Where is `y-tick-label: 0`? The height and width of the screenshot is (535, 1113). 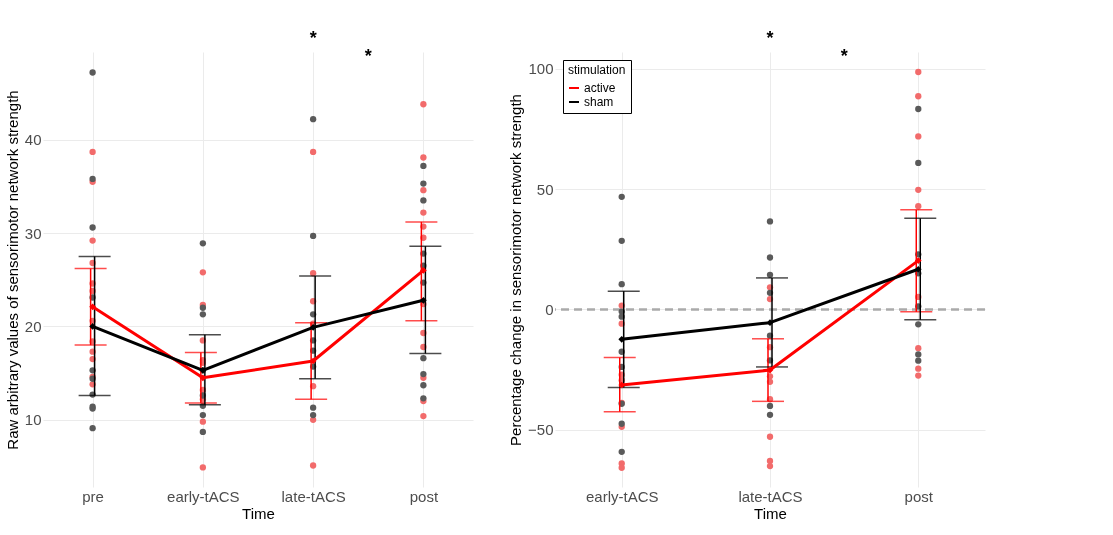 y-tick-label: 0 is located at coordinates (549, 309).